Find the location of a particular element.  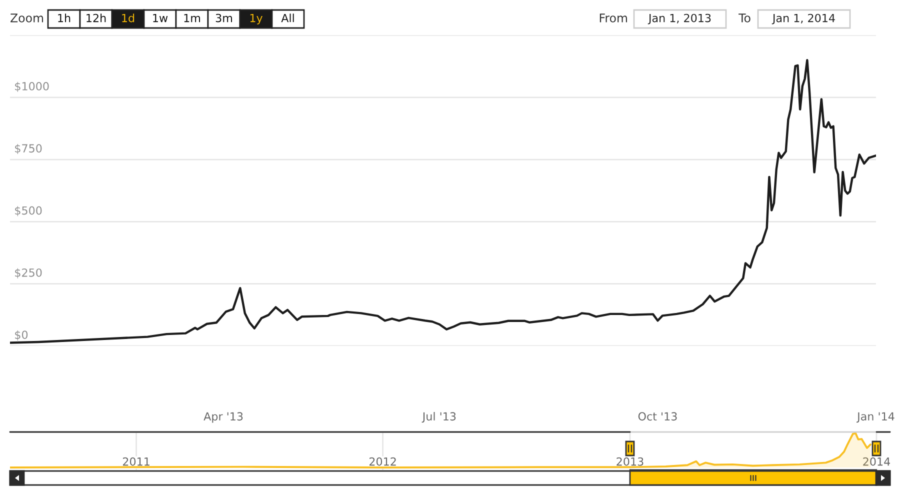

text: Zoom is located at coordinates (27, 18).